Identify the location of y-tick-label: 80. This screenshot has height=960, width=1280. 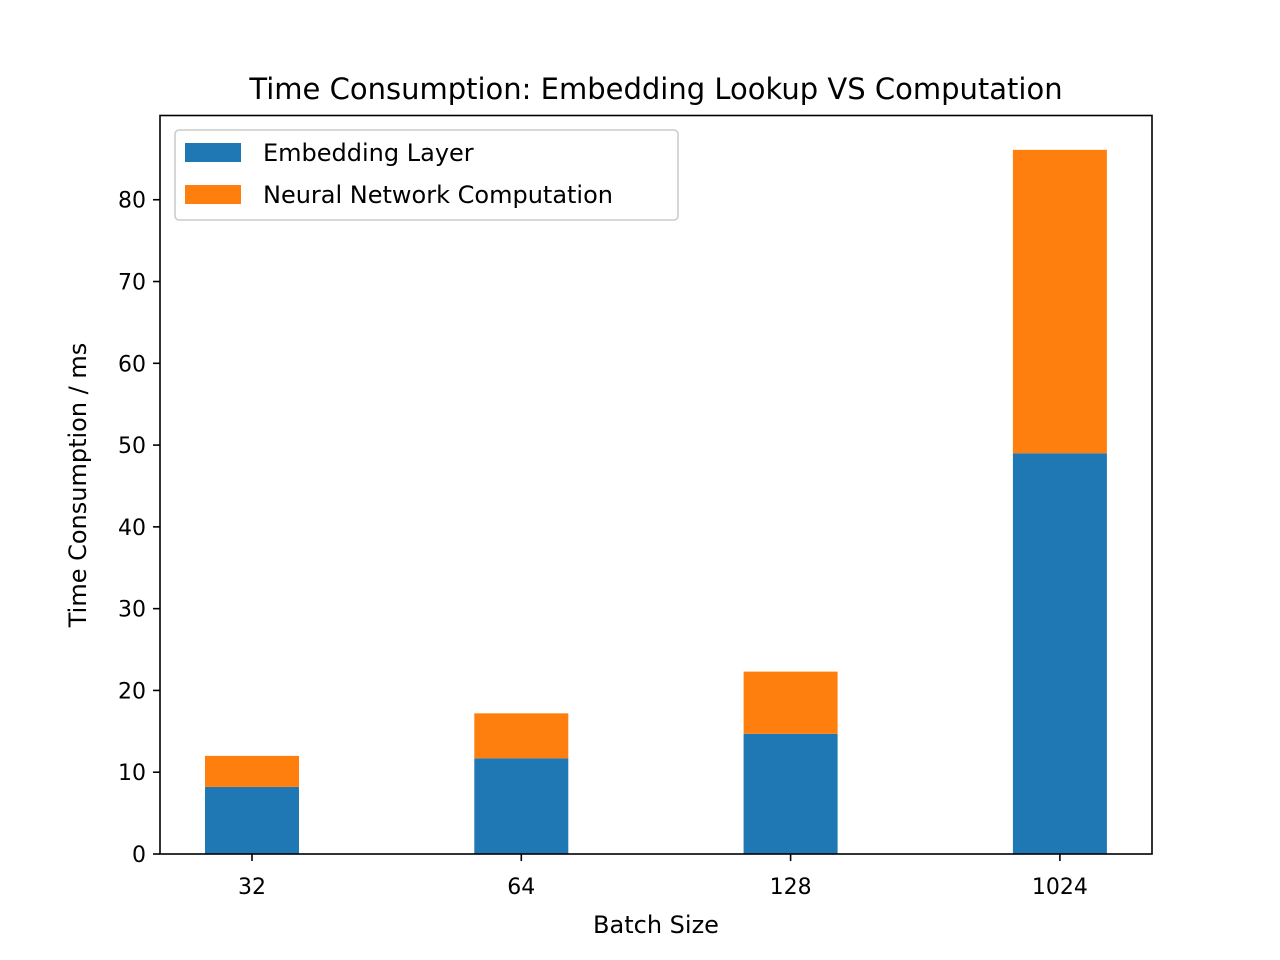
(132, 201).